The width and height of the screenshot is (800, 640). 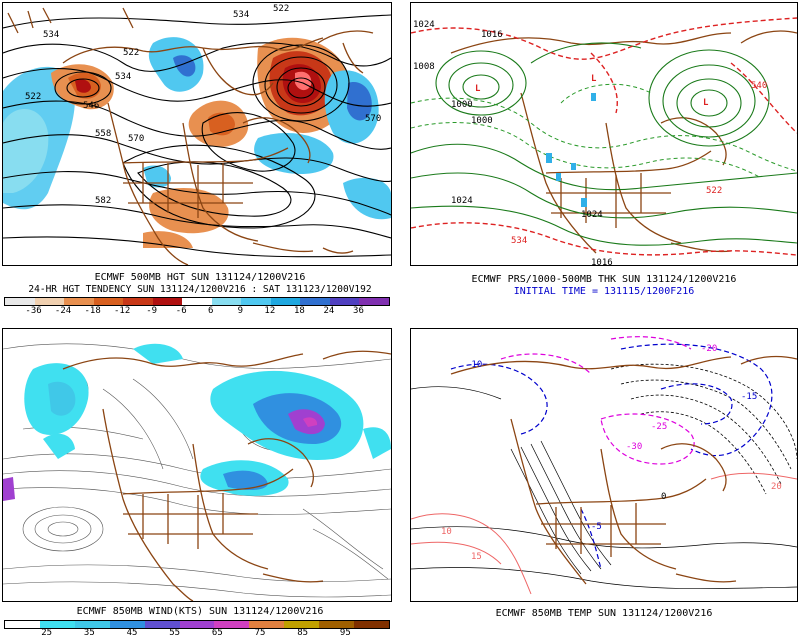 What do you see at coordinates (152, 311) in the screenshot?
I see `colorbar-tick-label: -9` at bounding box center [152, 311].